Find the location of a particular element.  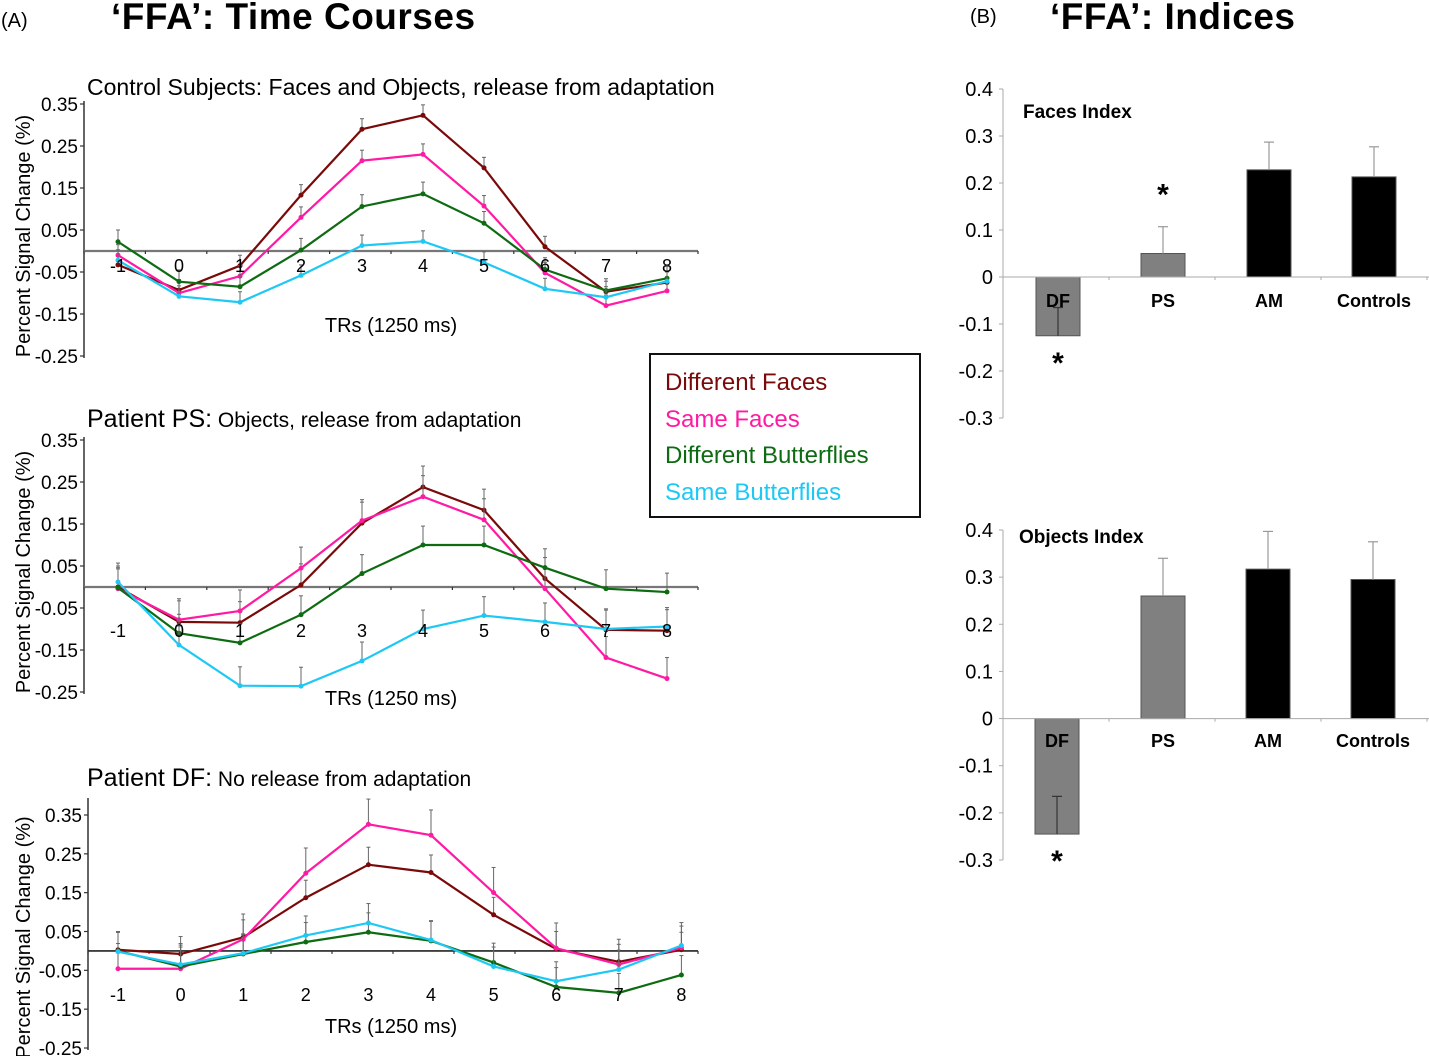

df-title-rest: No release from adaptation is located at coordinates (342, 779).